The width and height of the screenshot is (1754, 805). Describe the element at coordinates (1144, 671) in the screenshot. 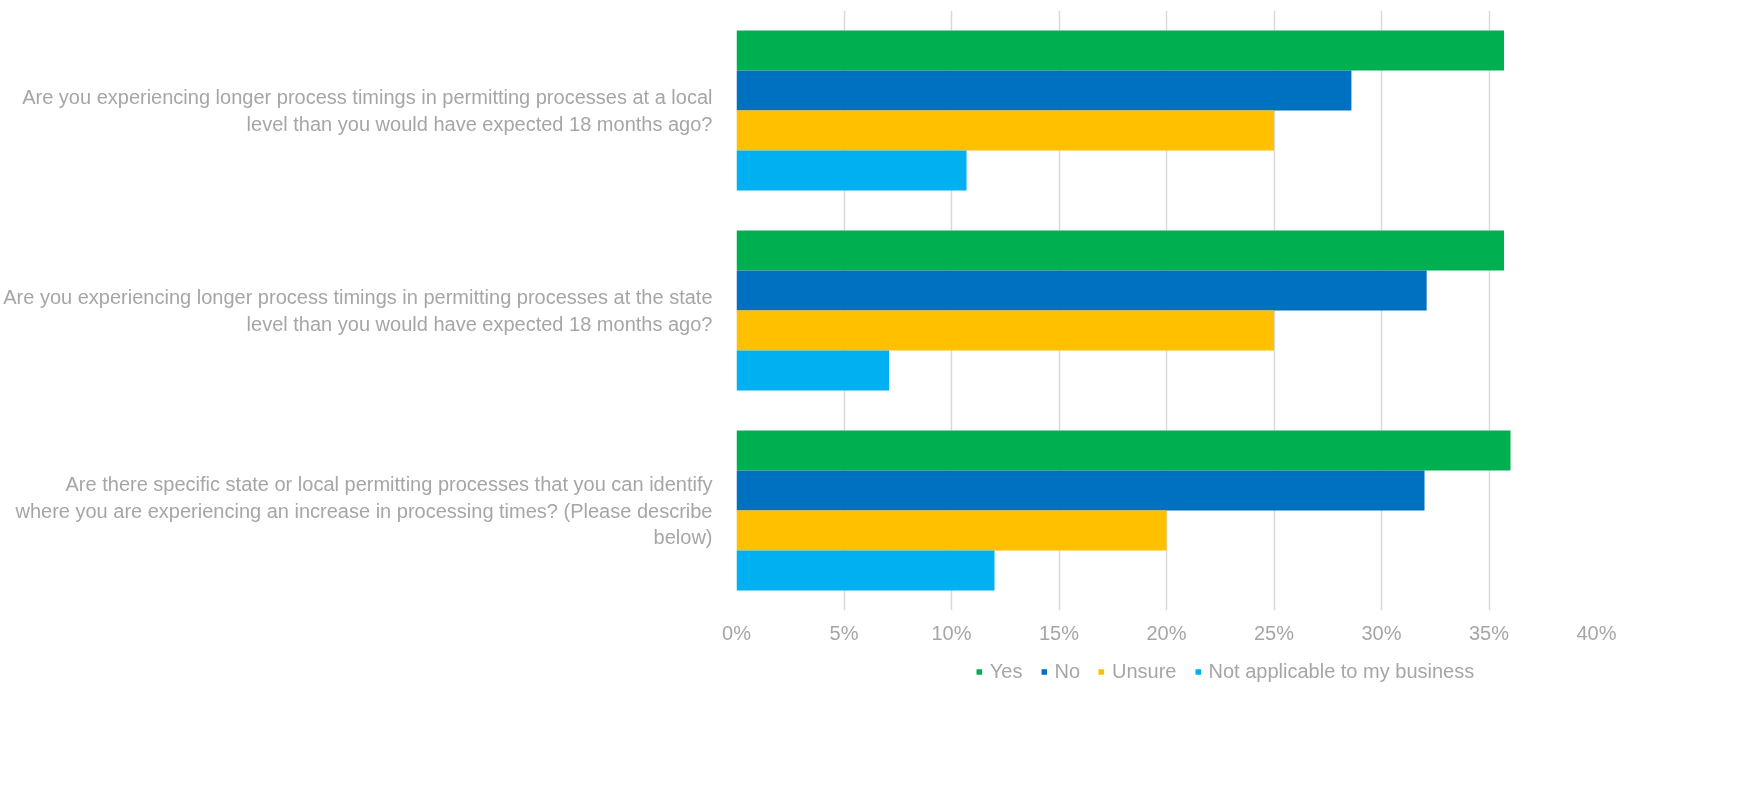

I see `legend-label: Unsure` at that location.